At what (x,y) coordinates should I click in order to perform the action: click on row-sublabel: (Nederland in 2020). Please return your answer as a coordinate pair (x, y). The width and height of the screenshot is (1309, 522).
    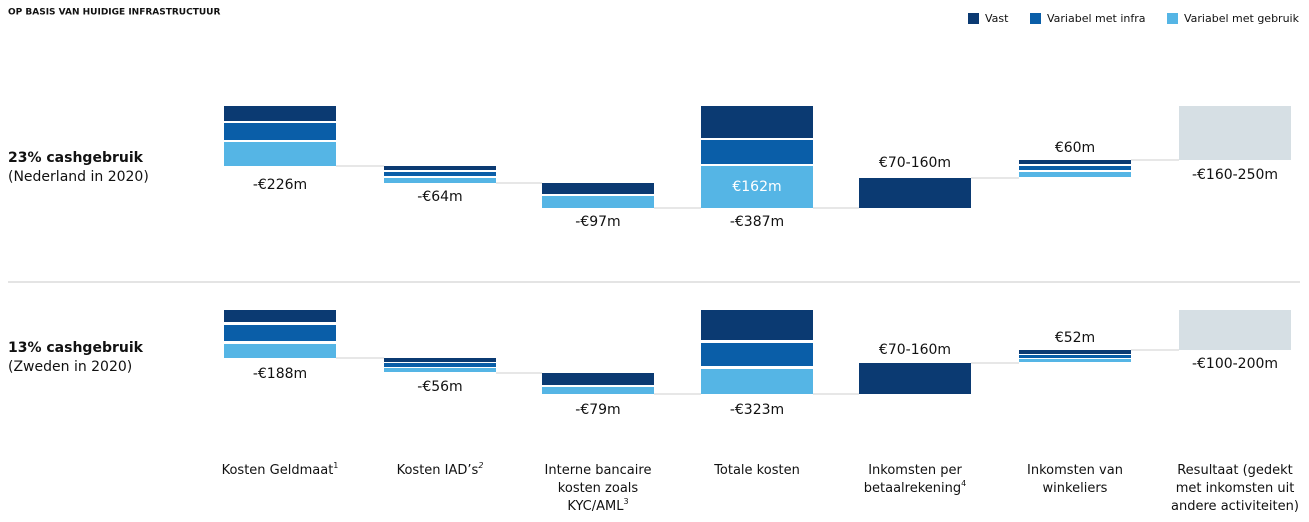
    Looking at the image, I should click on (78, 177).